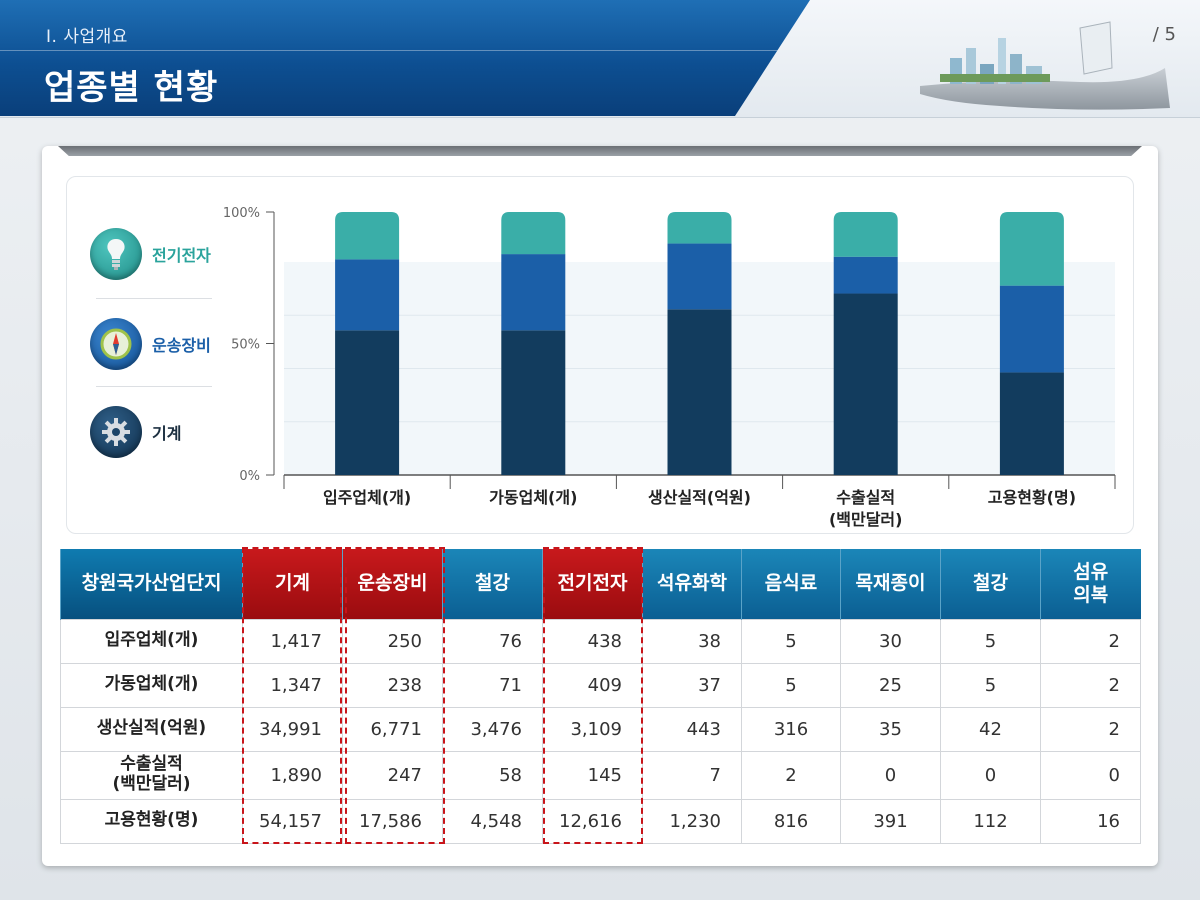 Image resolution: width=1200 pixels, height=900 pixels. I want to click on x-tick-label: 입주업체(개), so click(367, 497).